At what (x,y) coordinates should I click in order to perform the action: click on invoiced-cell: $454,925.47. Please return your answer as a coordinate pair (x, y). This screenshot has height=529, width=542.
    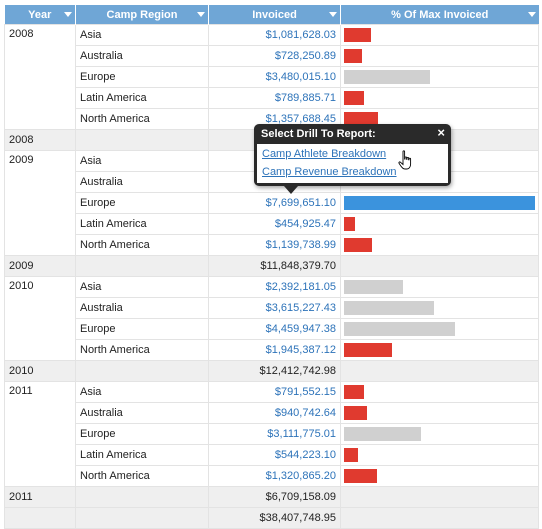
    Looking at the image, I should click on (274, 224).